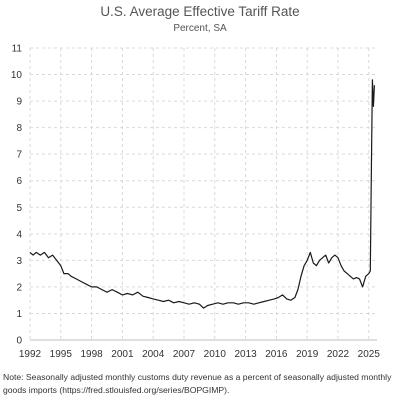  I want to click on y-tick-label: 2, so click(19, 287).